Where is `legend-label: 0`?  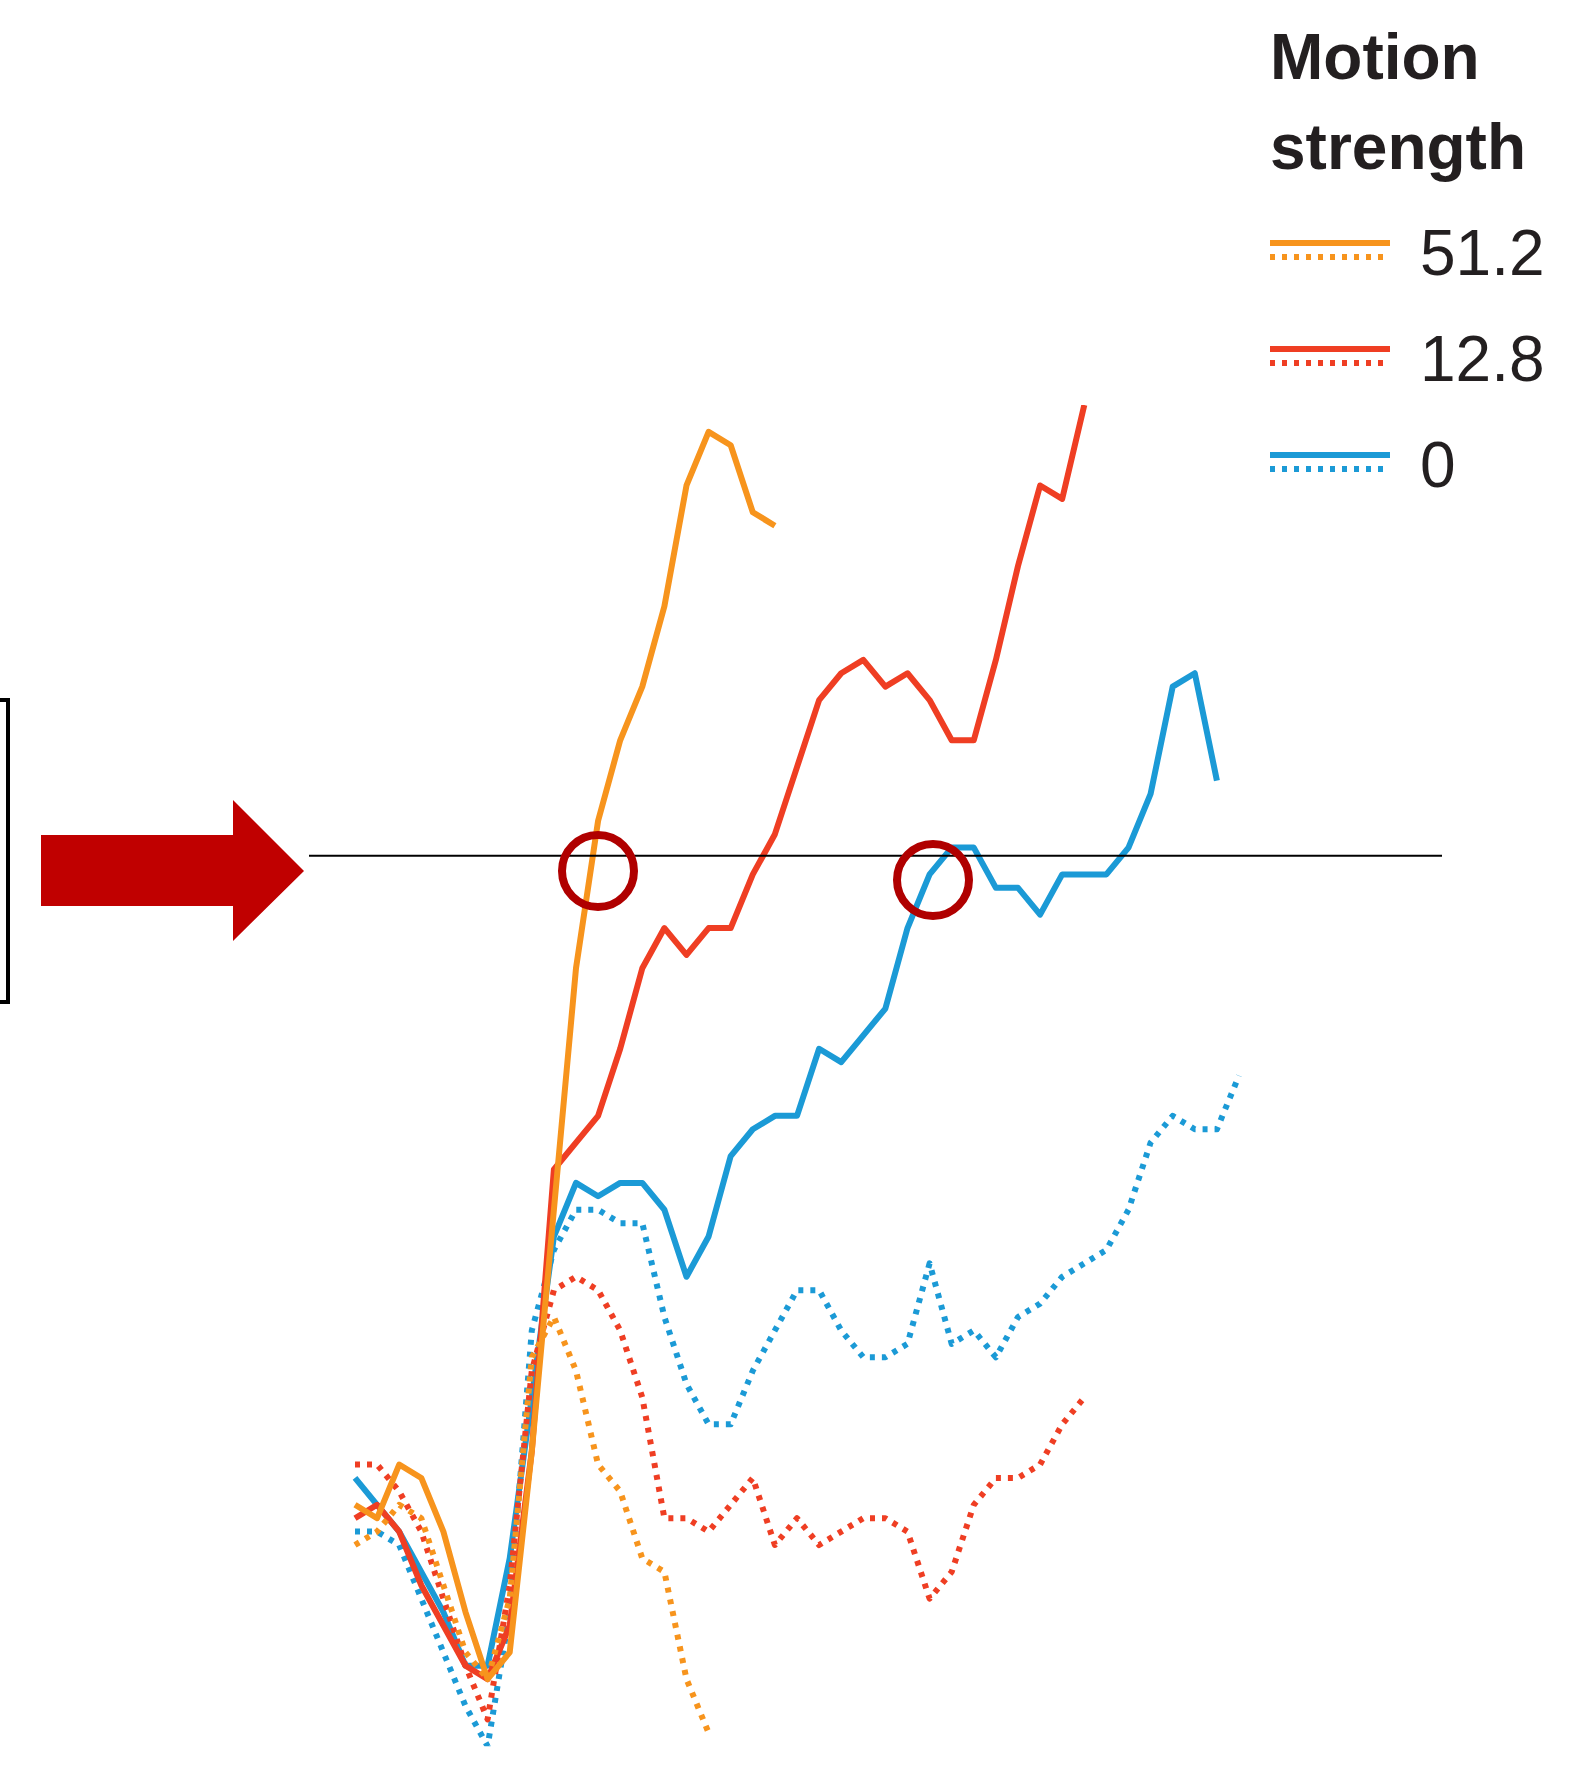
legend-label: 0 is located at coordinates (1438, 465).